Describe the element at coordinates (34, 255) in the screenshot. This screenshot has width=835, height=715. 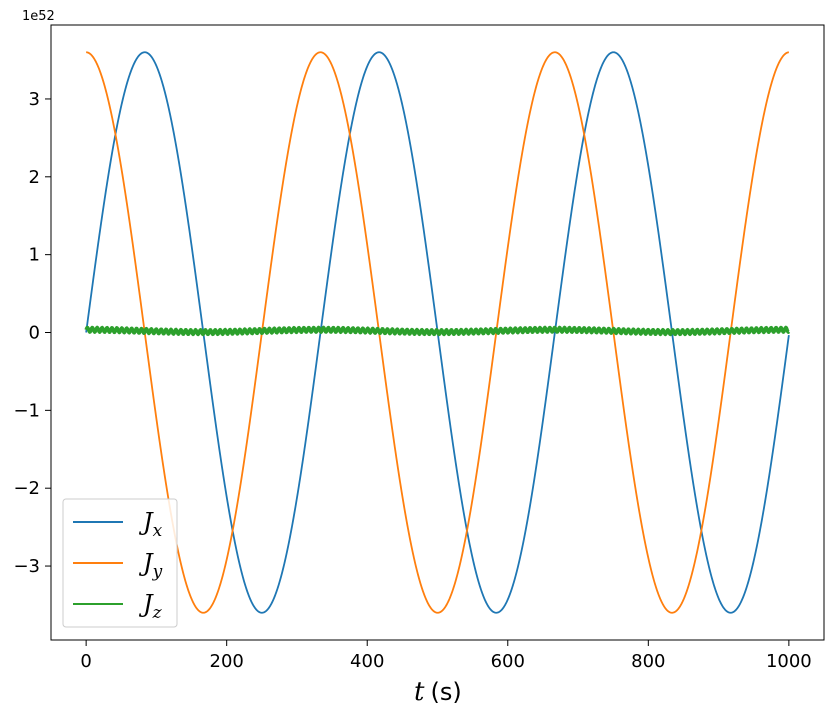
I see `y-tick-label: 1` at that location.